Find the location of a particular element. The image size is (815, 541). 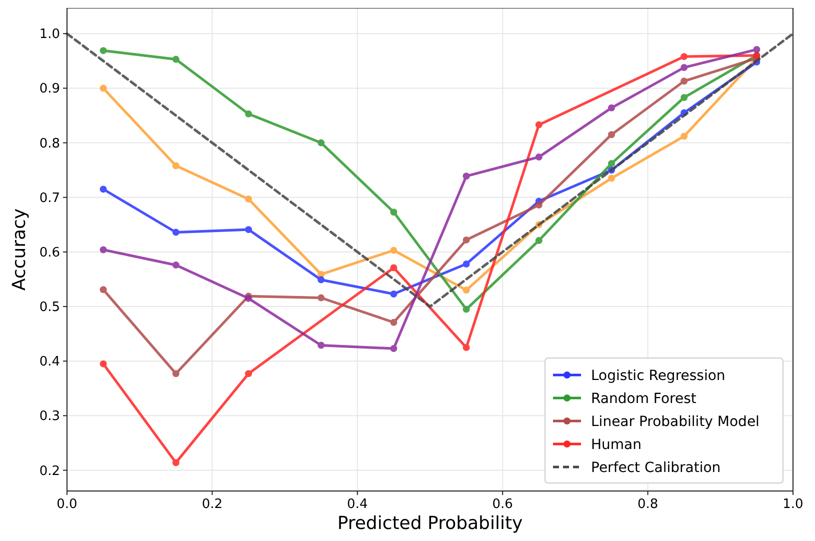

legend-label: Random Forest is located at coordinates (644, 399).